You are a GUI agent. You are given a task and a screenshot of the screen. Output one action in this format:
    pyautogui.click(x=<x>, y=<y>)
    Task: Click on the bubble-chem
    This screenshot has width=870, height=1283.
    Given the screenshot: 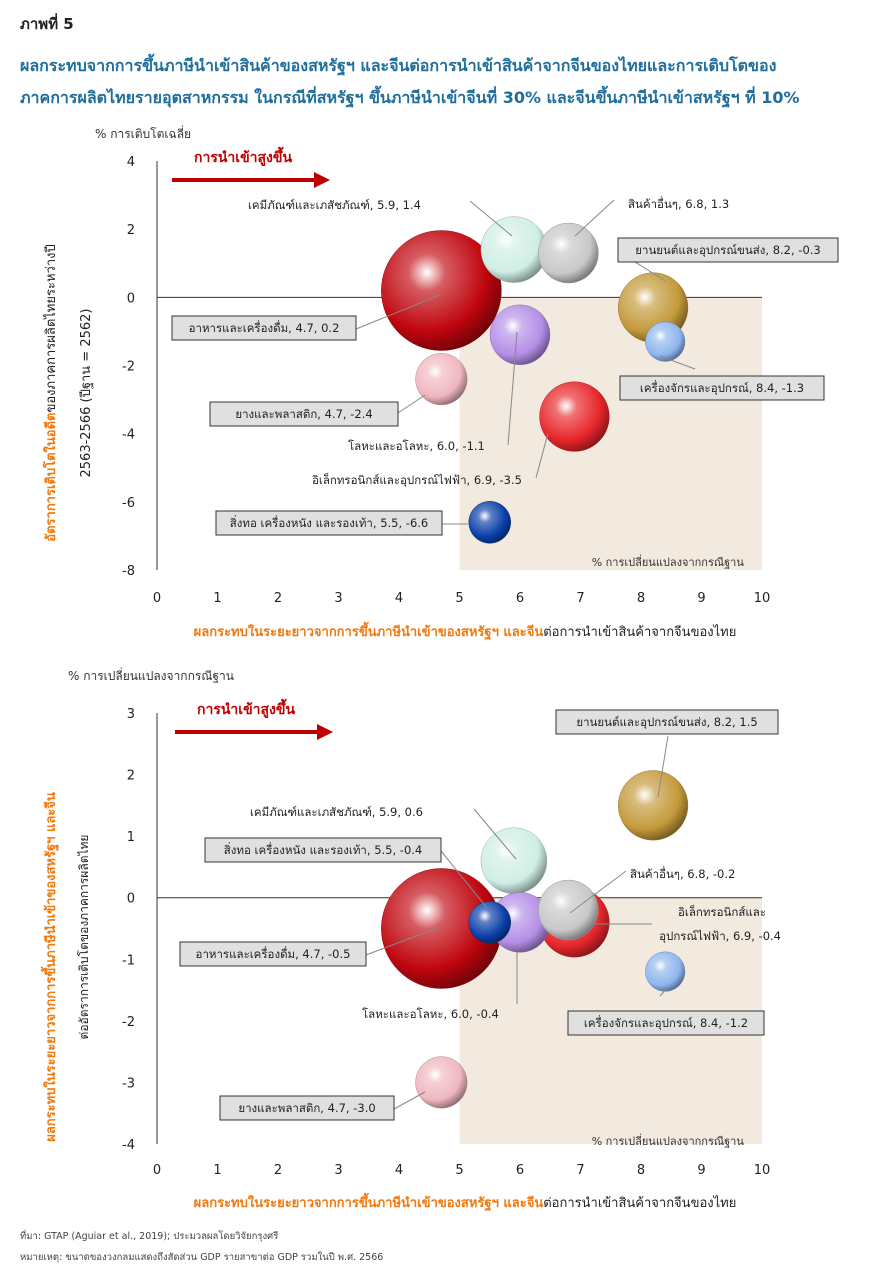 What is the action you would take?
    pyautogui.click(x=514, y=249)
    